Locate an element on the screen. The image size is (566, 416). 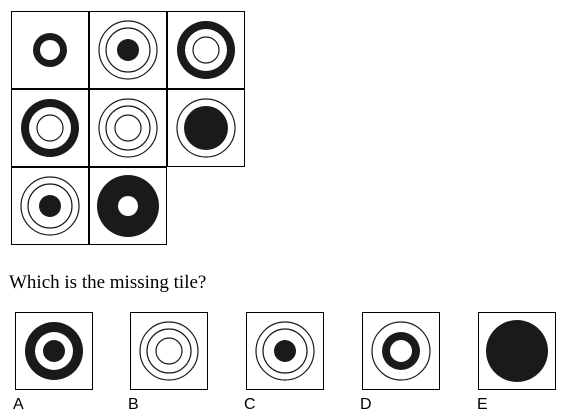
option-d-tile is located at coordinates (401, 351).